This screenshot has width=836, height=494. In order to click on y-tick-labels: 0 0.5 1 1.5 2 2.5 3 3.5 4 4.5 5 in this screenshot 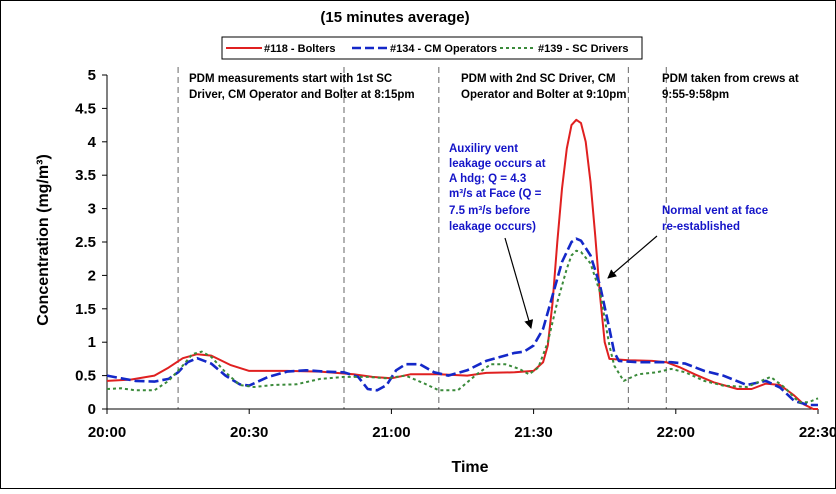, I will do `click(86, 242)`.